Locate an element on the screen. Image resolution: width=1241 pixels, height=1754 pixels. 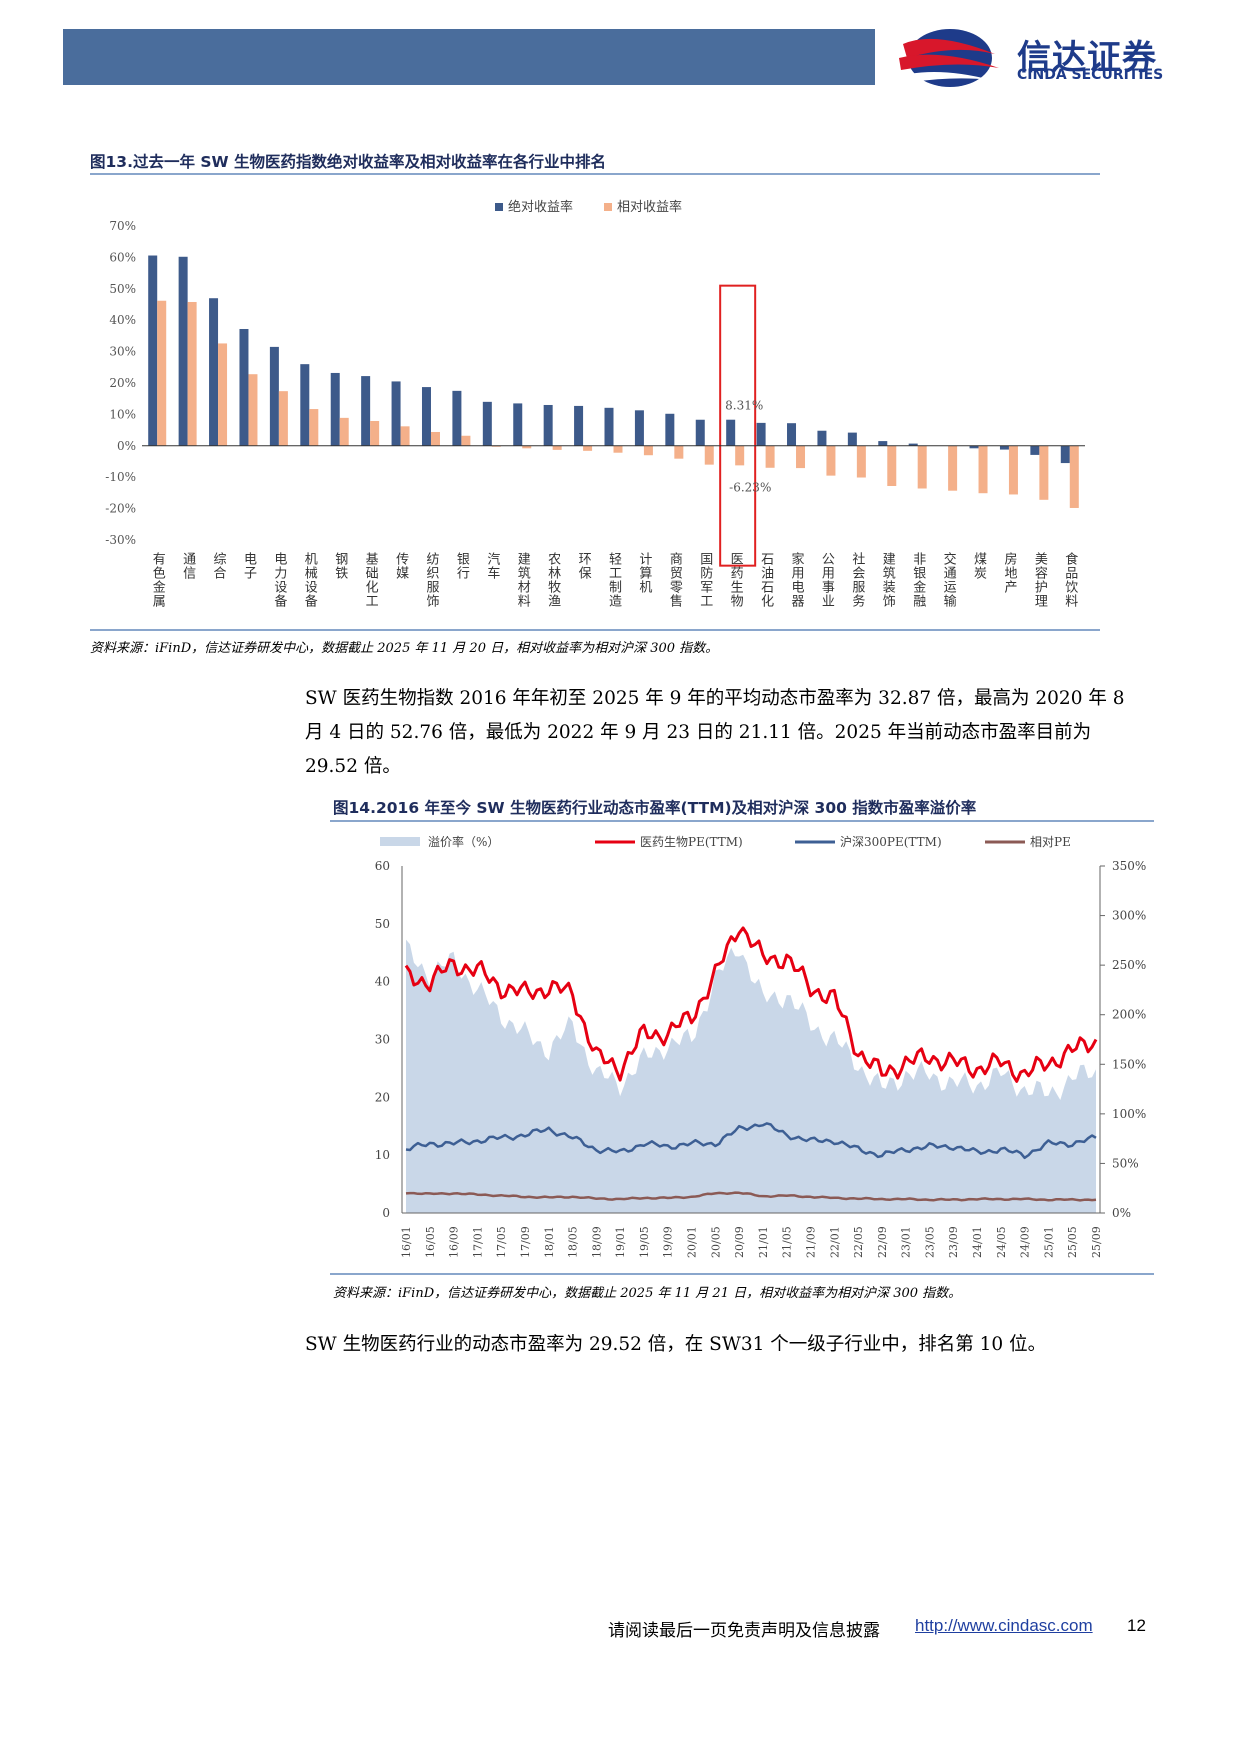
x-category-label: 建筑装饰 is located at coordinates (888, 580).